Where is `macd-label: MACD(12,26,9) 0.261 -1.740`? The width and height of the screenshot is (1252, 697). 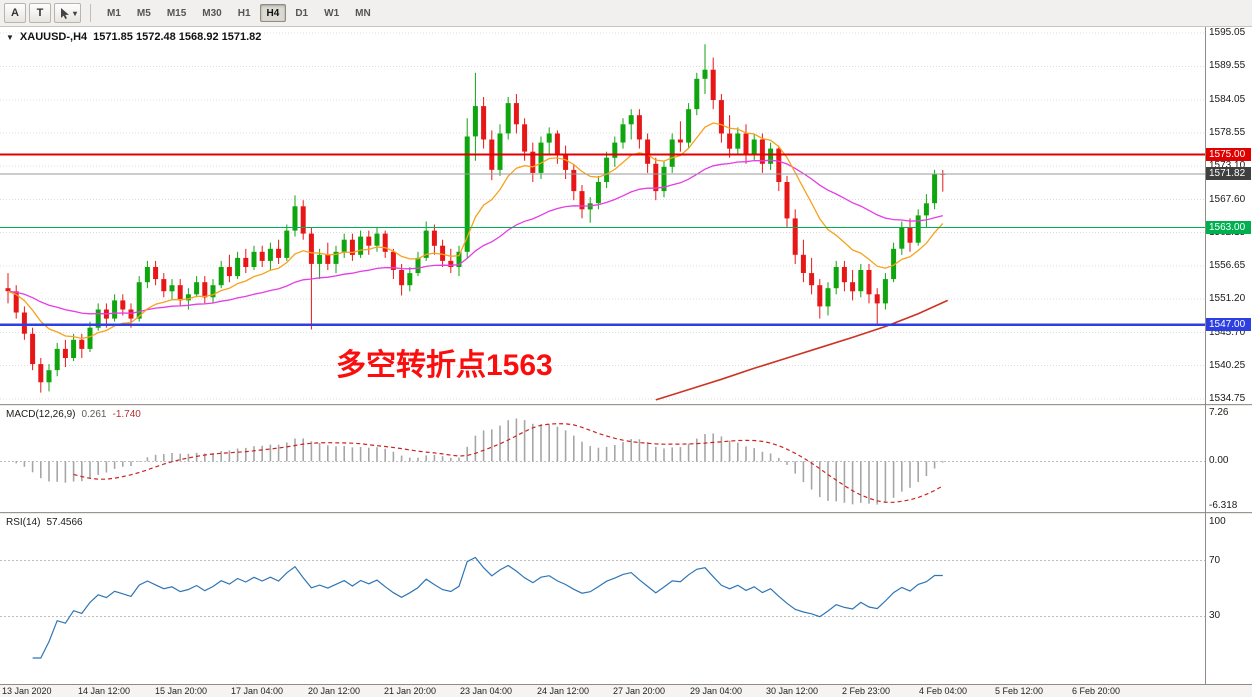 macd-label: MACD(12,26,9) 0.261 -1.740 is located at coordinates (73, 414).